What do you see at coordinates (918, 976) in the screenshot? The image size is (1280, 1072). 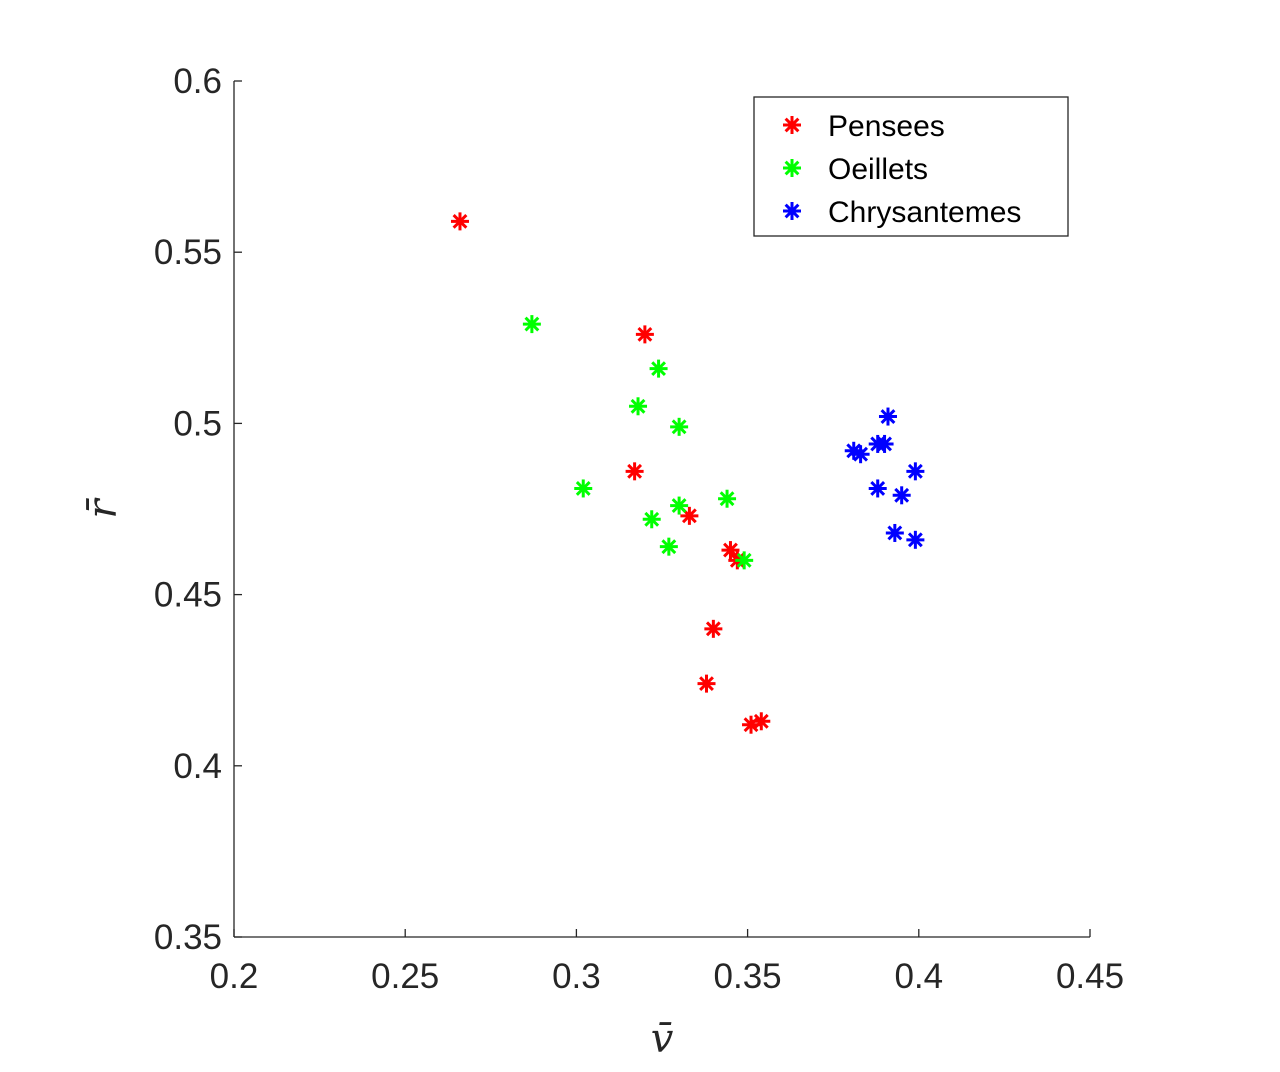 I see `x-tick-label: 0.4` at bounding box center [918, 976].